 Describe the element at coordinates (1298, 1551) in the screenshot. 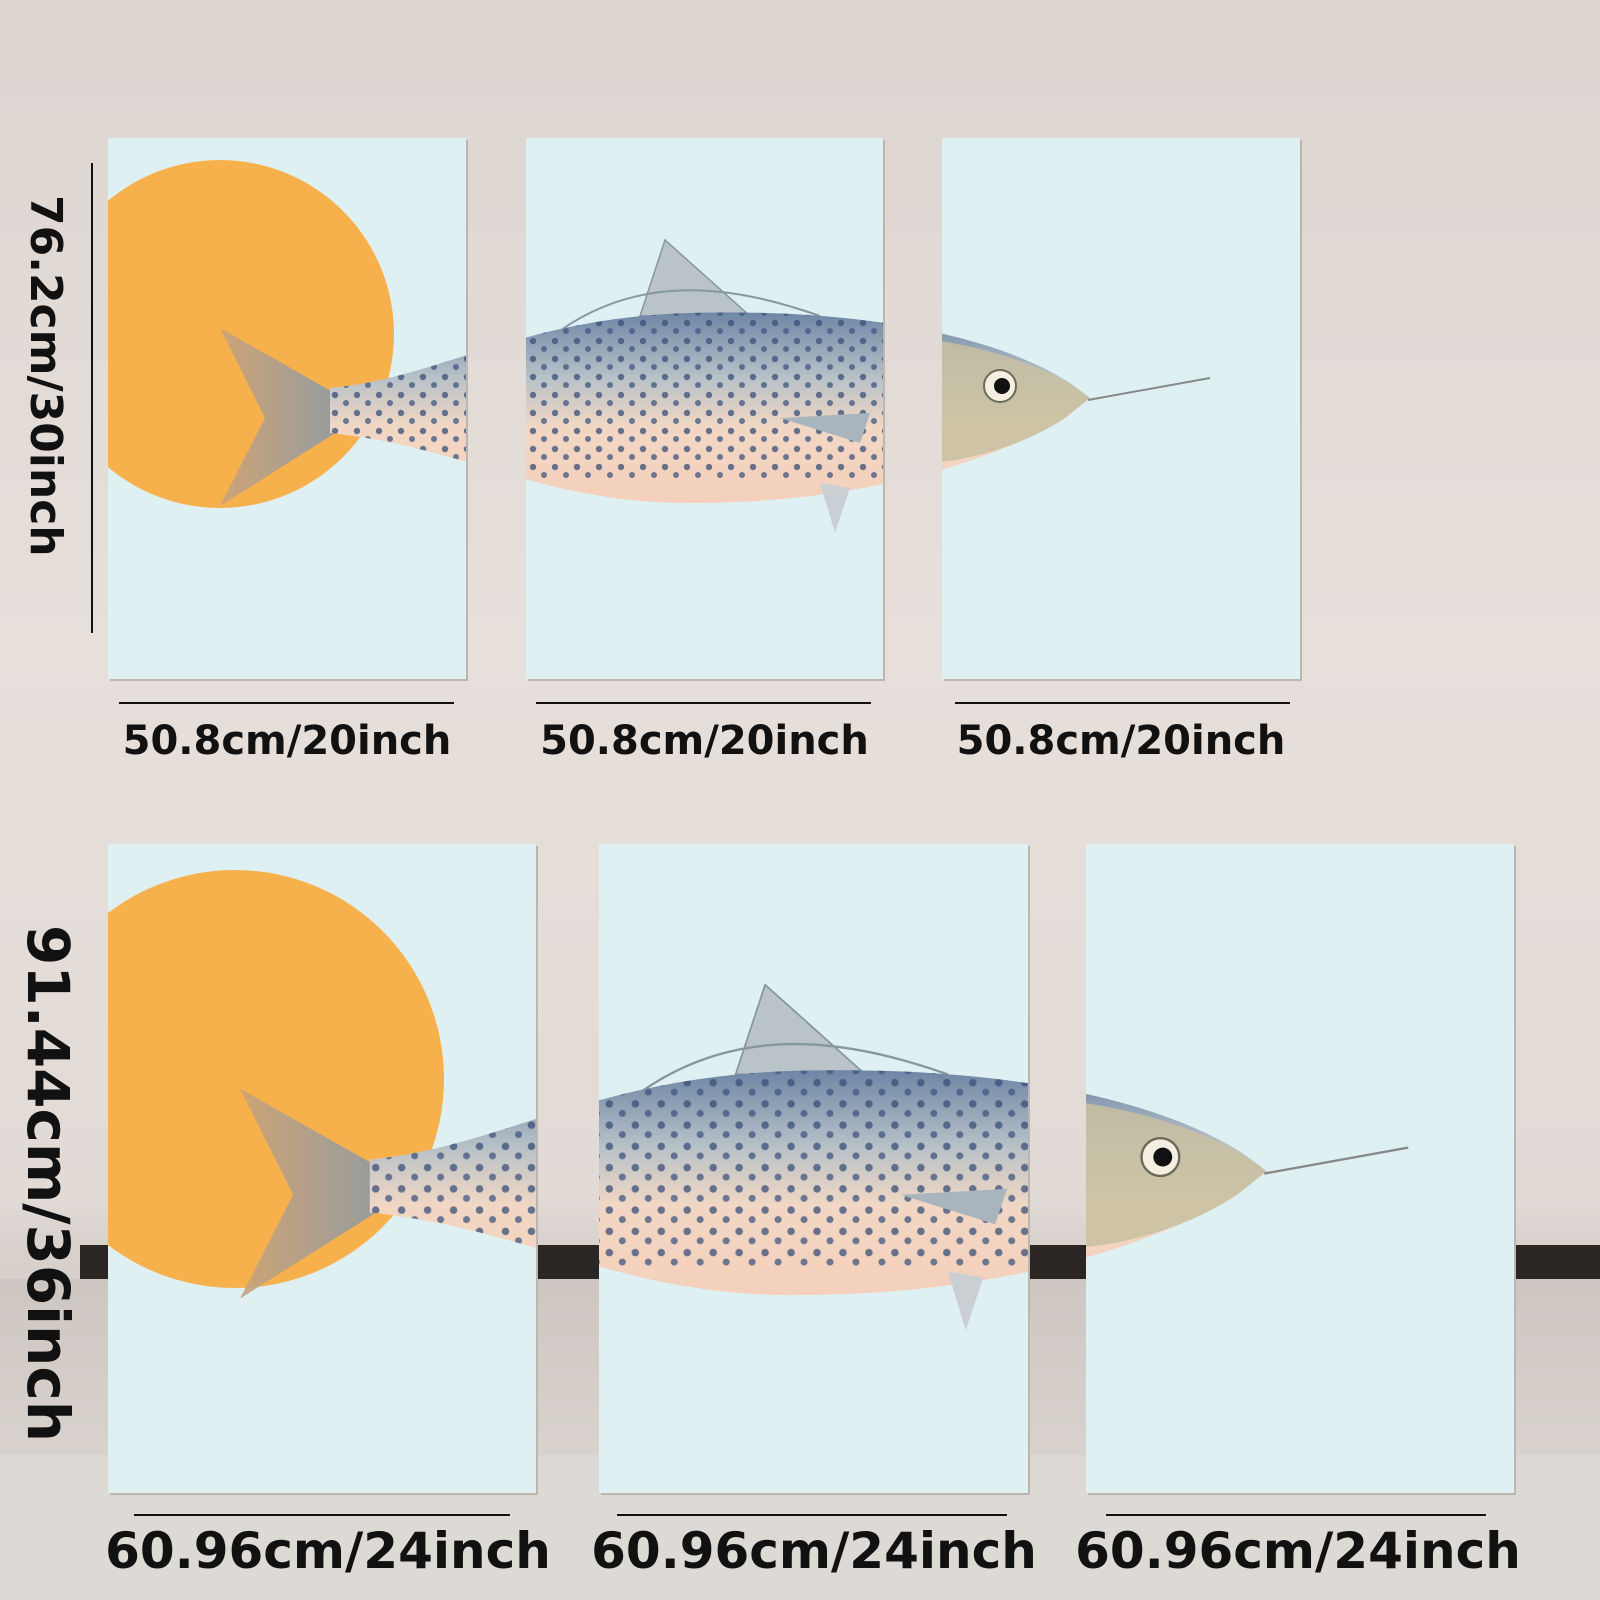

I see `bottom-width-label-3: 60.96cm/24inch` at that location.